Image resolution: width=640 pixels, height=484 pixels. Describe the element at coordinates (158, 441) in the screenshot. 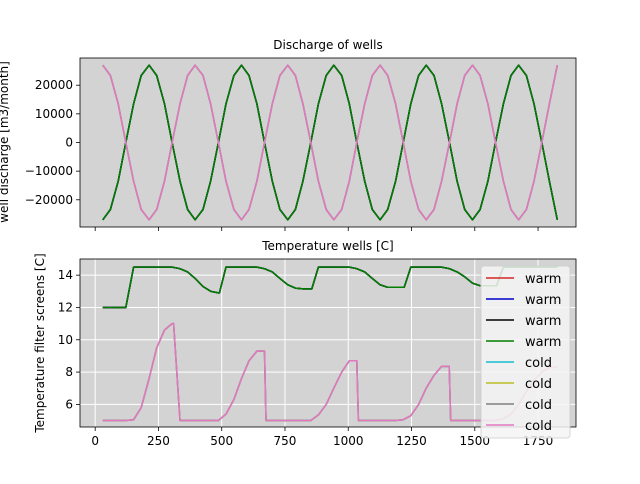

I see `x-tick-label: 250` at that location.